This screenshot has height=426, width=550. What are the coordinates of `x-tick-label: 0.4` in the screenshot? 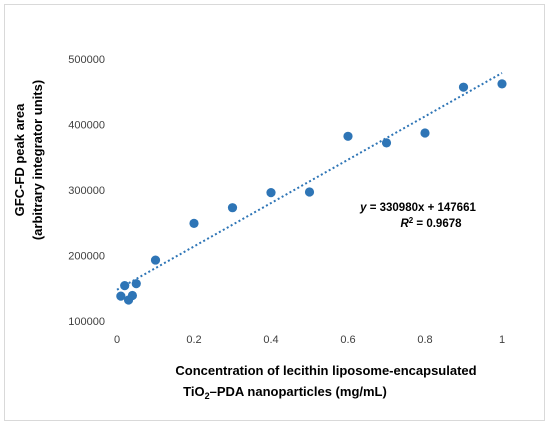 It's located at (270, 340).